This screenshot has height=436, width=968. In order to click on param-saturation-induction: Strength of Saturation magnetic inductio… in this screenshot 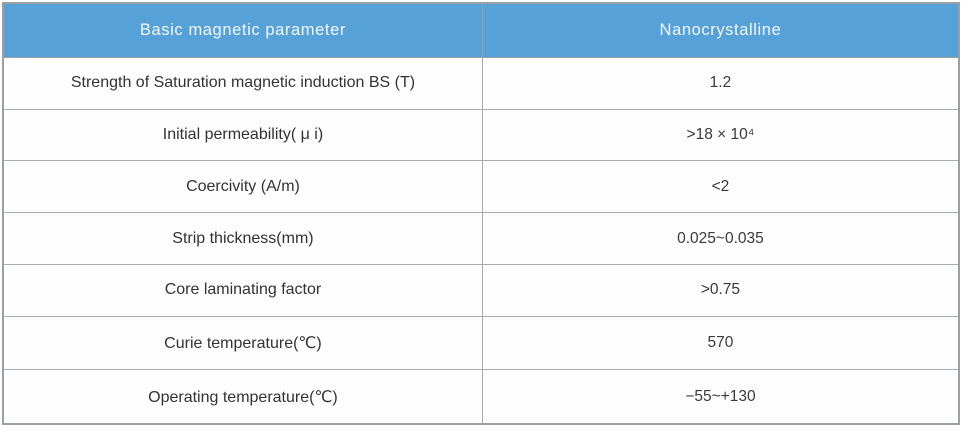, I will do `click(243, 83)`.